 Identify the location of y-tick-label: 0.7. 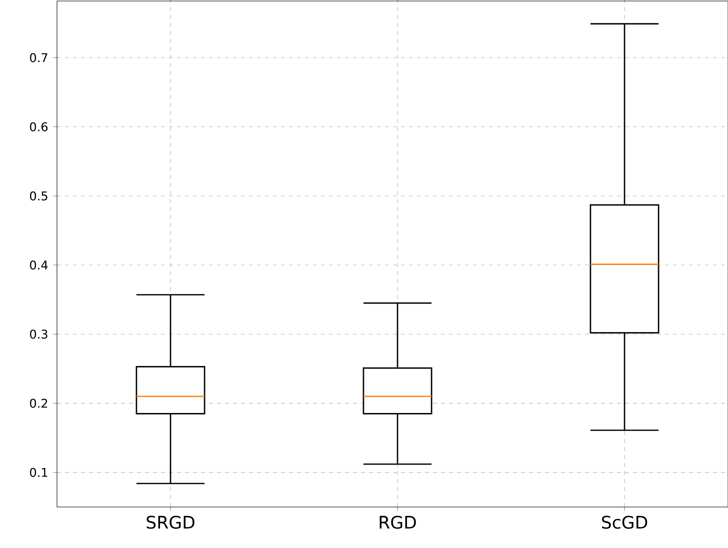
(39, 57).